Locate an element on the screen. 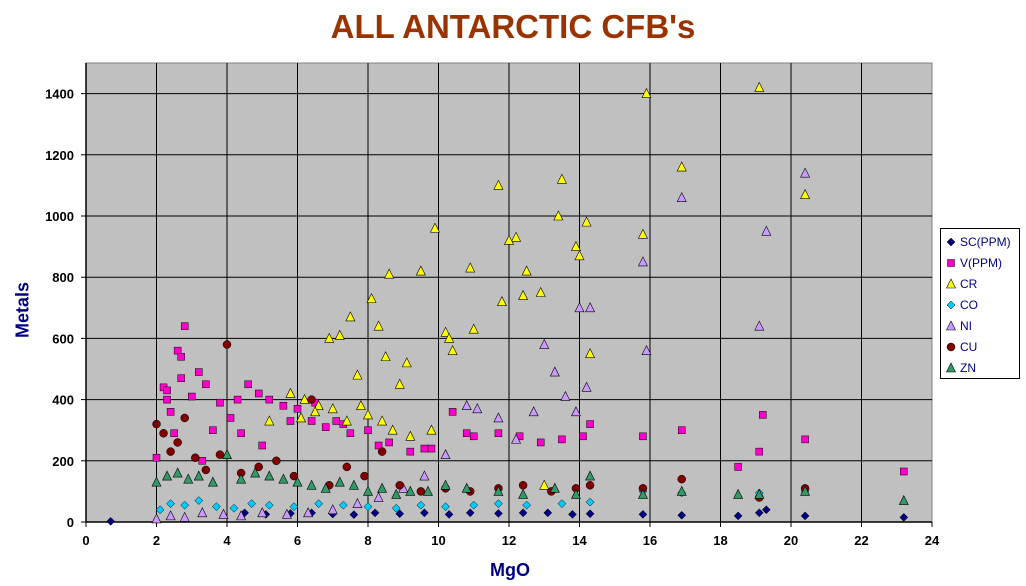 This screenshot has height=586, width=1026. series-co is located at coordinates (482, 501).